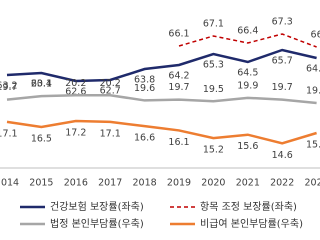 Image resolution: width=320 pixels, height=240 pixels. What do you see at coordinates (213, 183) in the screenshot?
I see `x-tick-label: 2020` at bounding box center [213, 183].